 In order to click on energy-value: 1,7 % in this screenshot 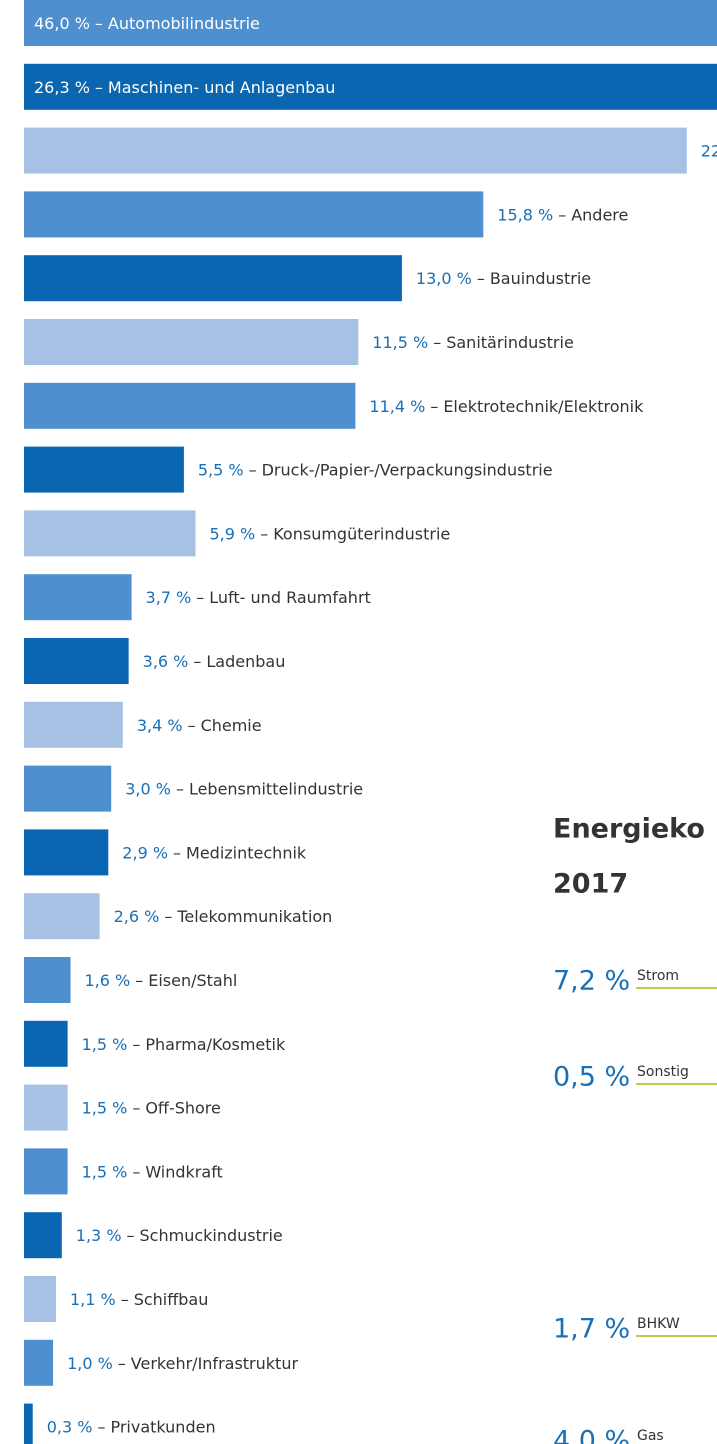, I will do `click(591, 1329)`.